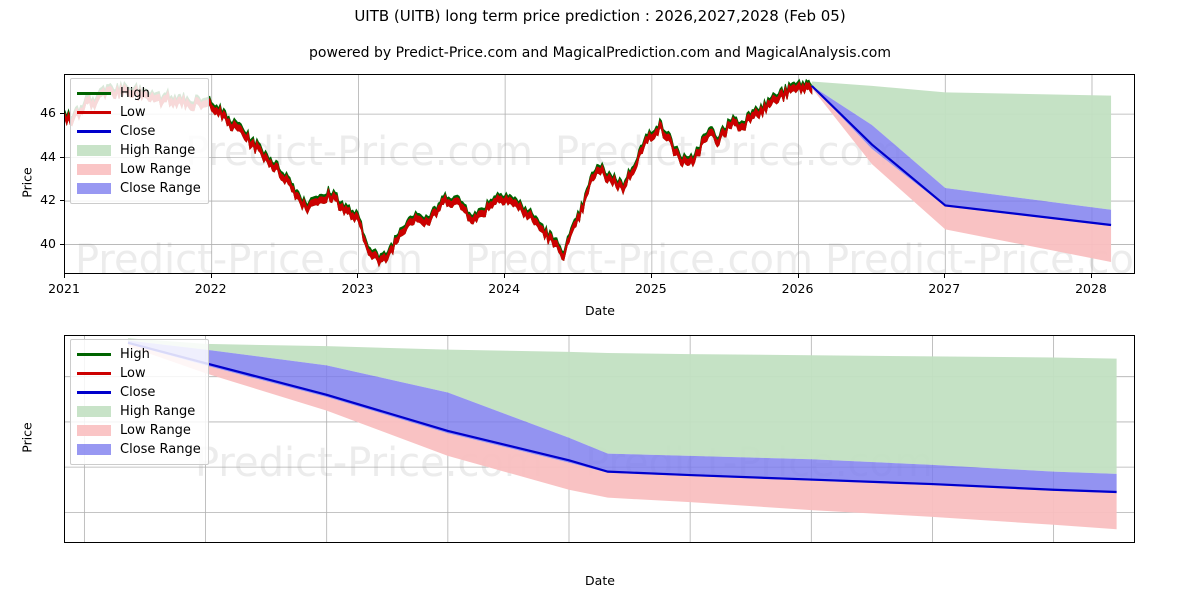 This screenshot has height=600, width=1200. Describe the element at coordinates (48, 243) in the screenshot. I see `y-tick-label: 40` at that location.